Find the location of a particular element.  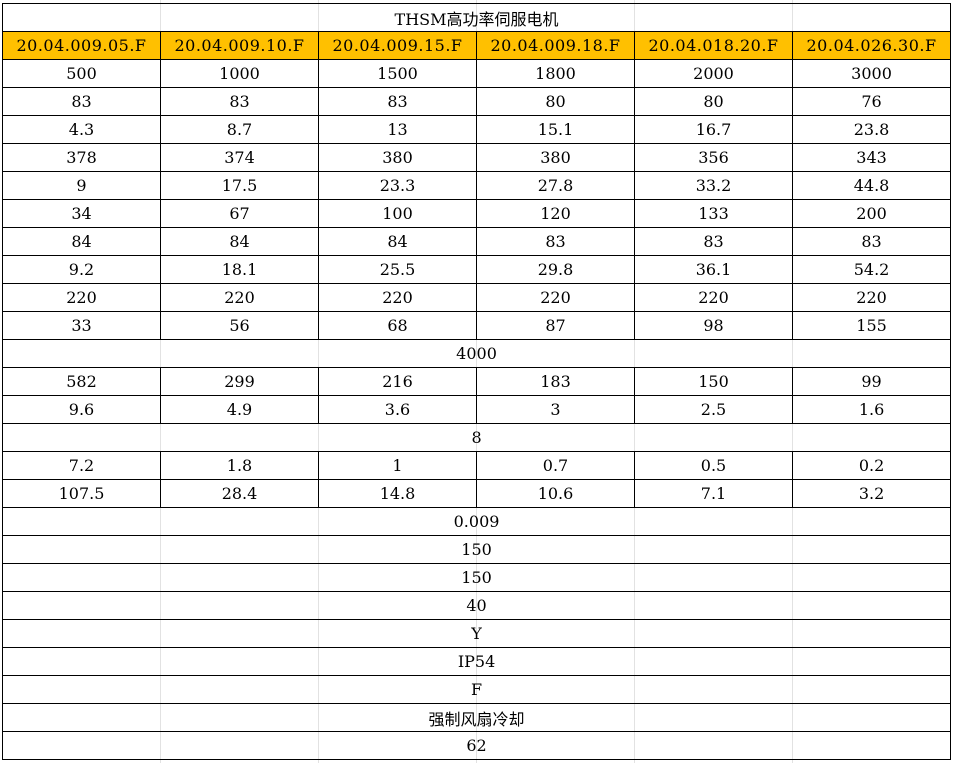

table-row: 378 374 380 380 356 343 is located at coordinates (477, 157).